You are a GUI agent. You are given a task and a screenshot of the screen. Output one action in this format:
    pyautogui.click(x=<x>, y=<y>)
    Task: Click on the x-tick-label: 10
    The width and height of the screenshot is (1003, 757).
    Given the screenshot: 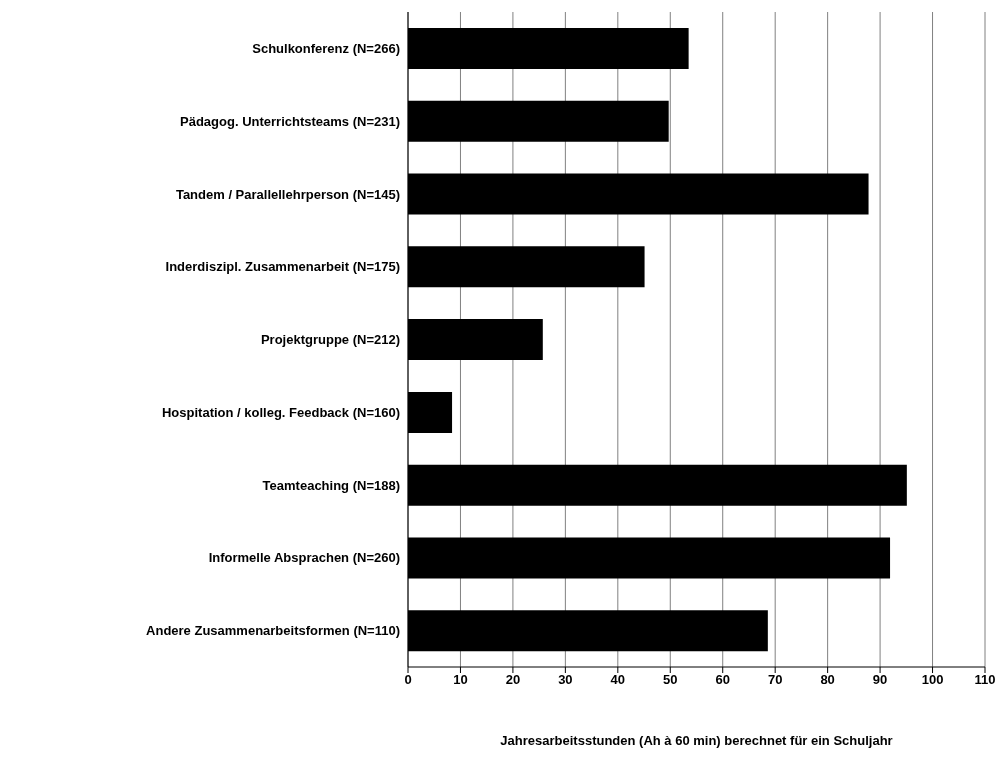 What is the action you would take?
    pyautogui.click(x=460, y=680)
    